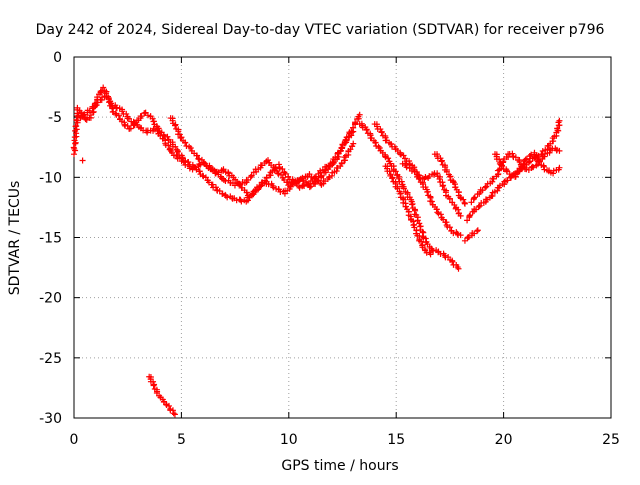 The height and width of the screenshot is (485, 640). What do you see at coordinates (289, 440) in the screenshot?
I see `x-tick-label: 10` at bounding box center [289, 440].